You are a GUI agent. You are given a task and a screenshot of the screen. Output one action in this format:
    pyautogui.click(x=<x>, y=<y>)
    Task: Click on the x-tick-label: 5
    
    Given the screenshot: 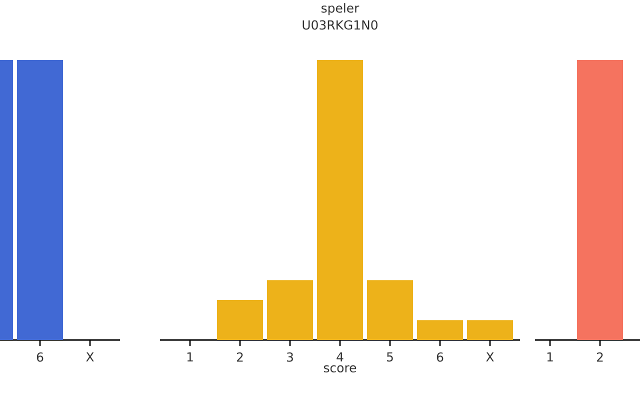 What is the action you would take?
    pyautogui.click(x=389, y=357)
    